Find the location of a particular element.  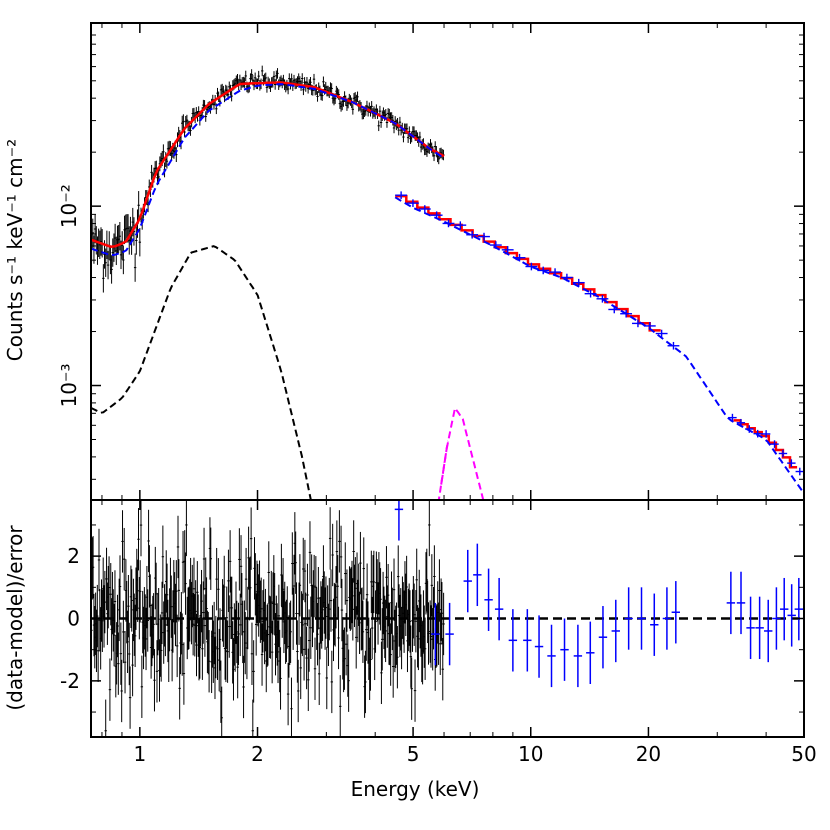

x-tick-labels: 1 2 5 10 20 50 is located at coordinates (474, 754).